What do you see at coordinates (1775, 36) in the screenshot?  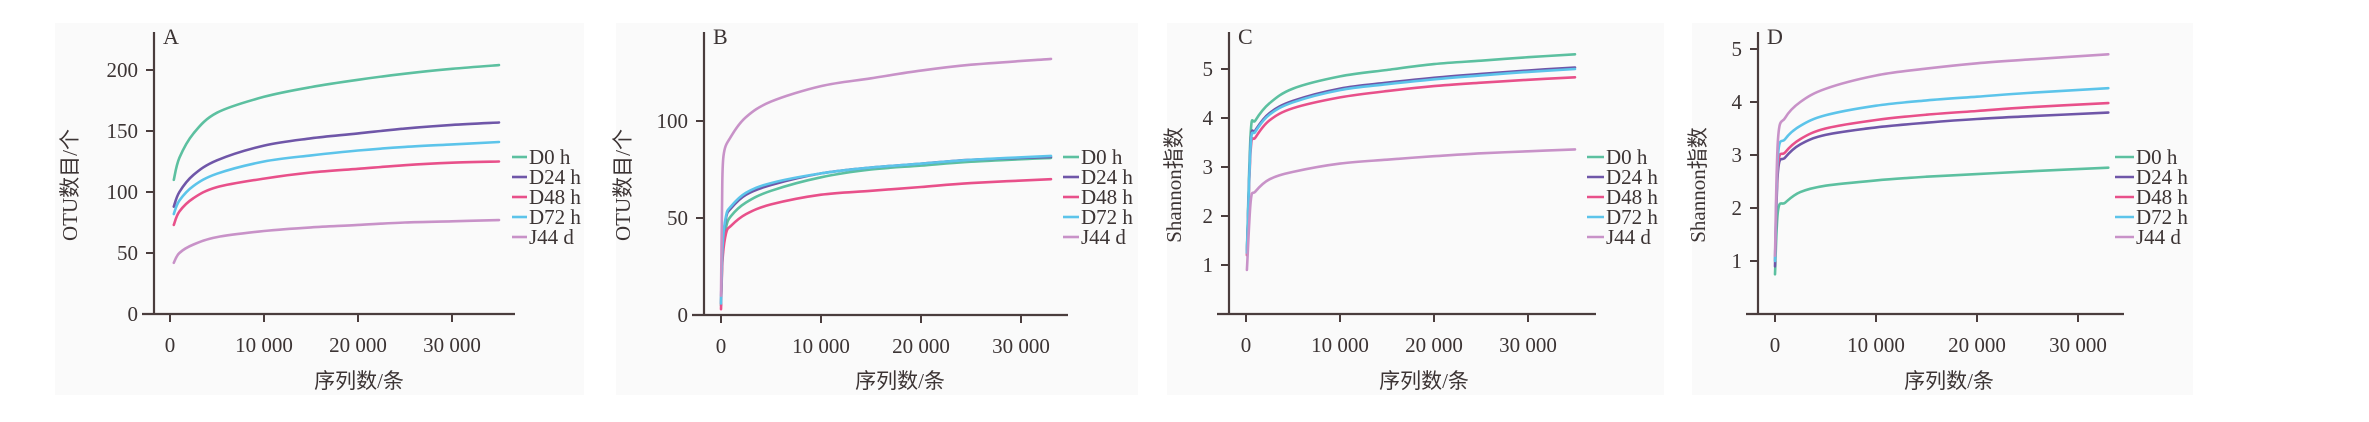 I see `panel-label: D` at bounding box center [1775, 36].